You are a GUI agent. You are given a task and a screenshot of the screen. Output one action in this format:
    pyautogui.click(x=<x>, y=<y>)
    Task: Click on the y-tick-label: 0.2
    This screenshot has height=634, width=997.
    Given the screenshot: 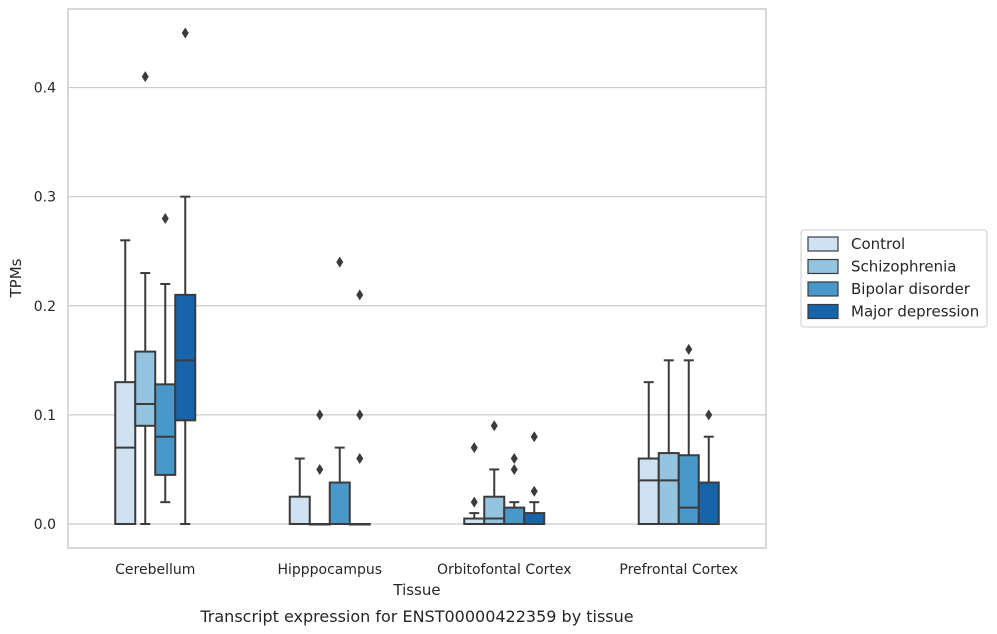 What is the action you would take?
    pyautogui.click(x=45, y=307)
    